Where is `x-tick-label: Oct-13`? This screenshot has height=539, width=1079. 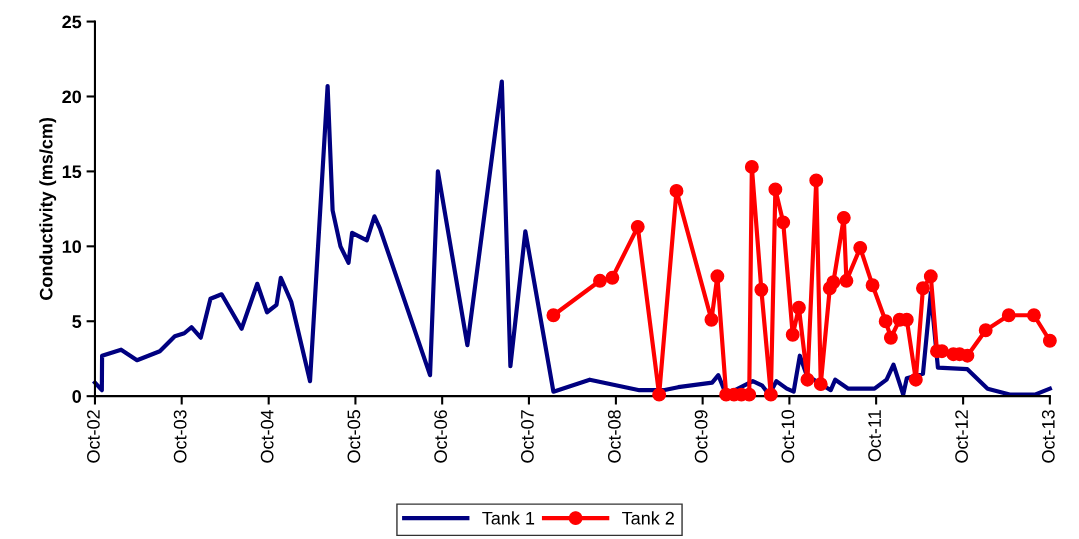
x-tick-label: Oct-13 is located at coordinates (1048, 436).